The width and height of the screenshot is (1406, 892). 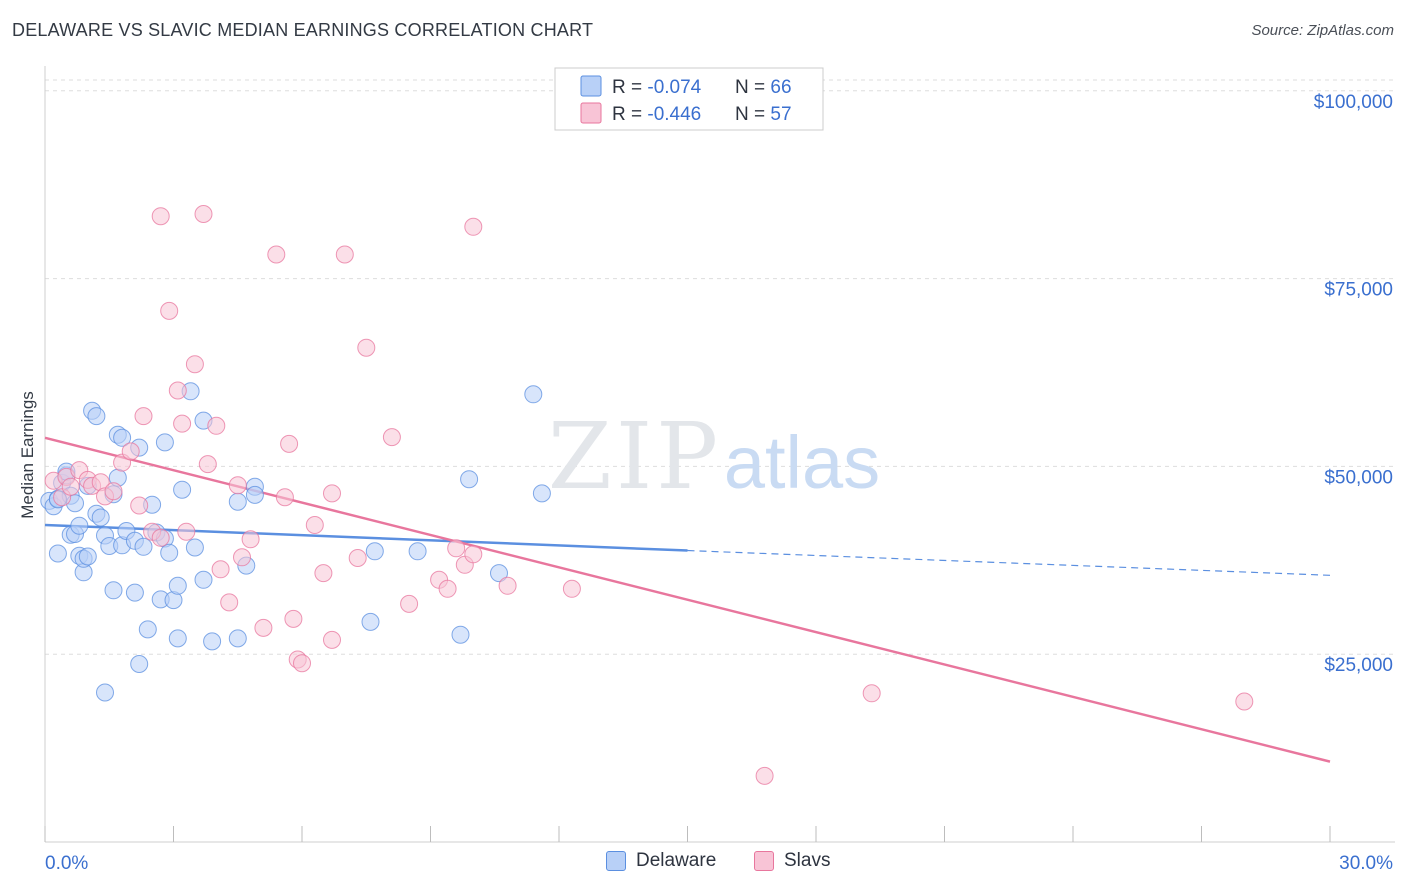 I want to click on watermark-zip: ZIP, so click(x=635, y=456).